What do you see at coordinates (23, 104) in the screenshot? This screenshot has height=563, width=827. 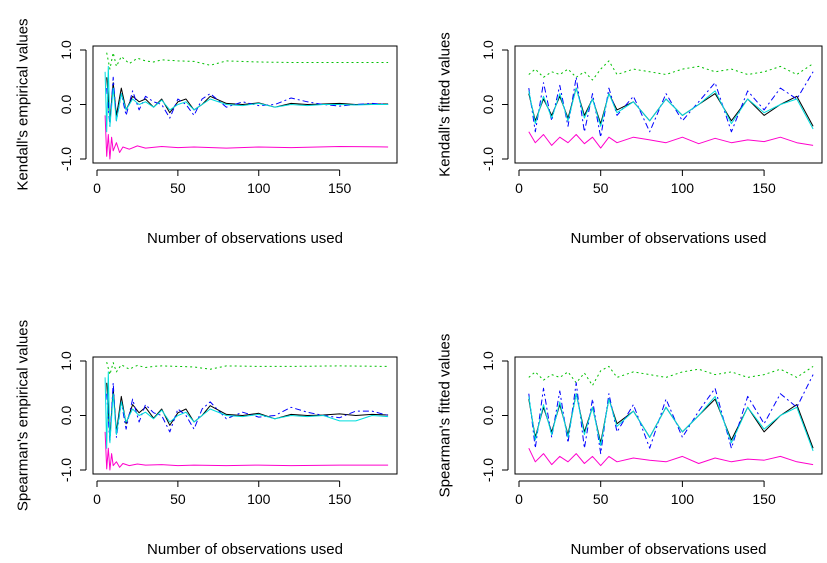 I see `y-axis-title: Kendall's empirical values` at bounding box center [23, 104].